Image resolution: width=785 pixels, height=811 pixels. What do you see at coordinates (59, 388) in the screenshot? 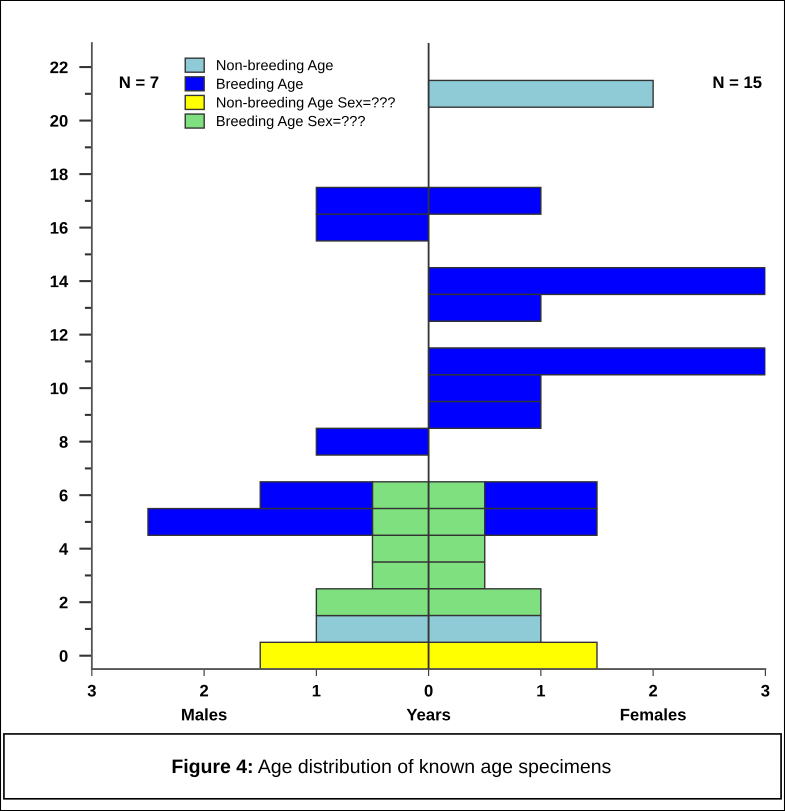
I see `y-tick-label: 10` at bounding box center [59, 388].